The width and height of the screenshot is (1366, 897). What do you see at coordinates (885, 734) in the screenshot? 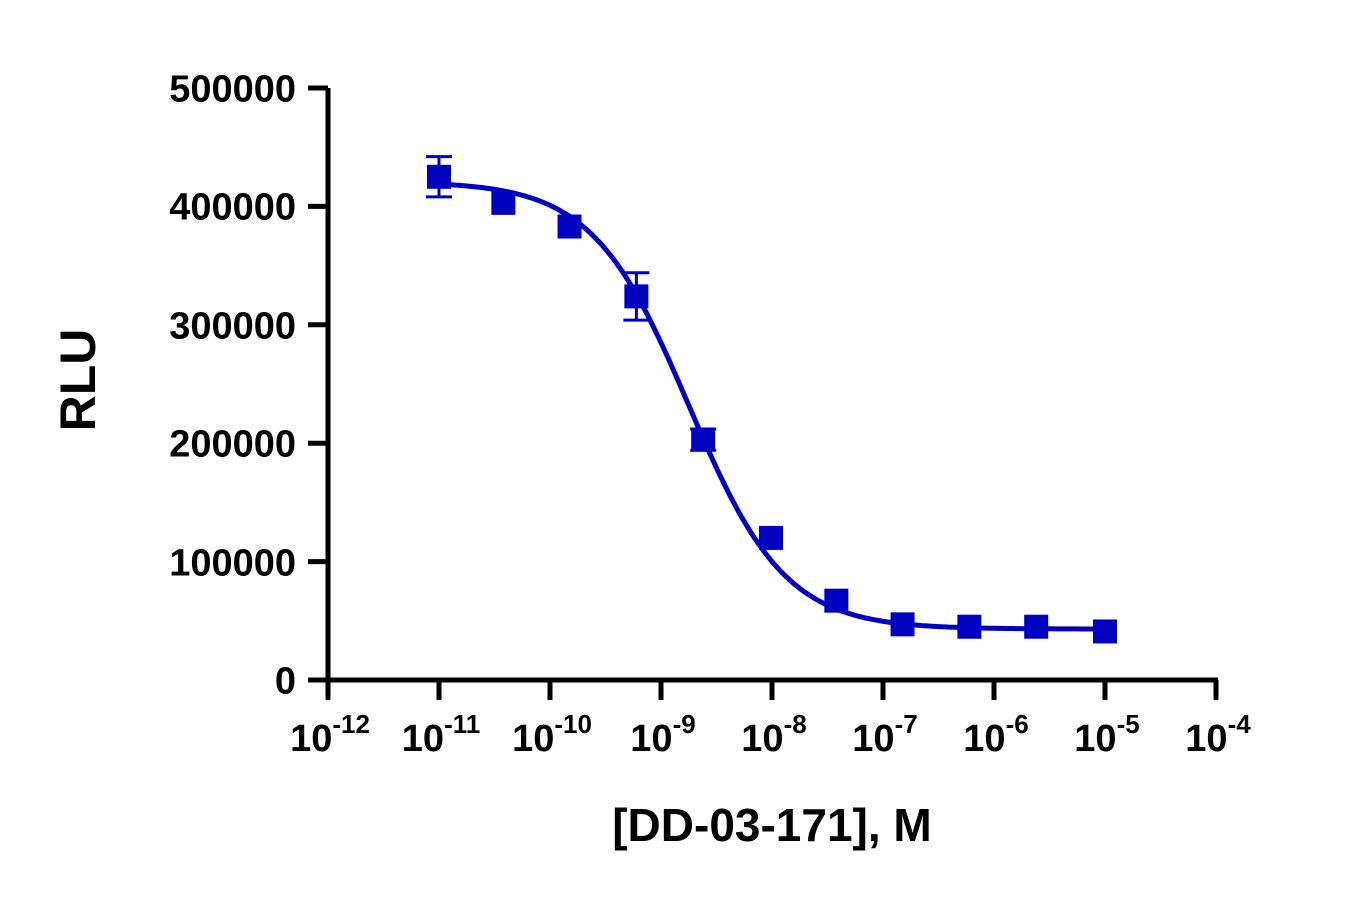
I see `x-tick-label: 10⁻⁷` at bounding box center [885, 734].